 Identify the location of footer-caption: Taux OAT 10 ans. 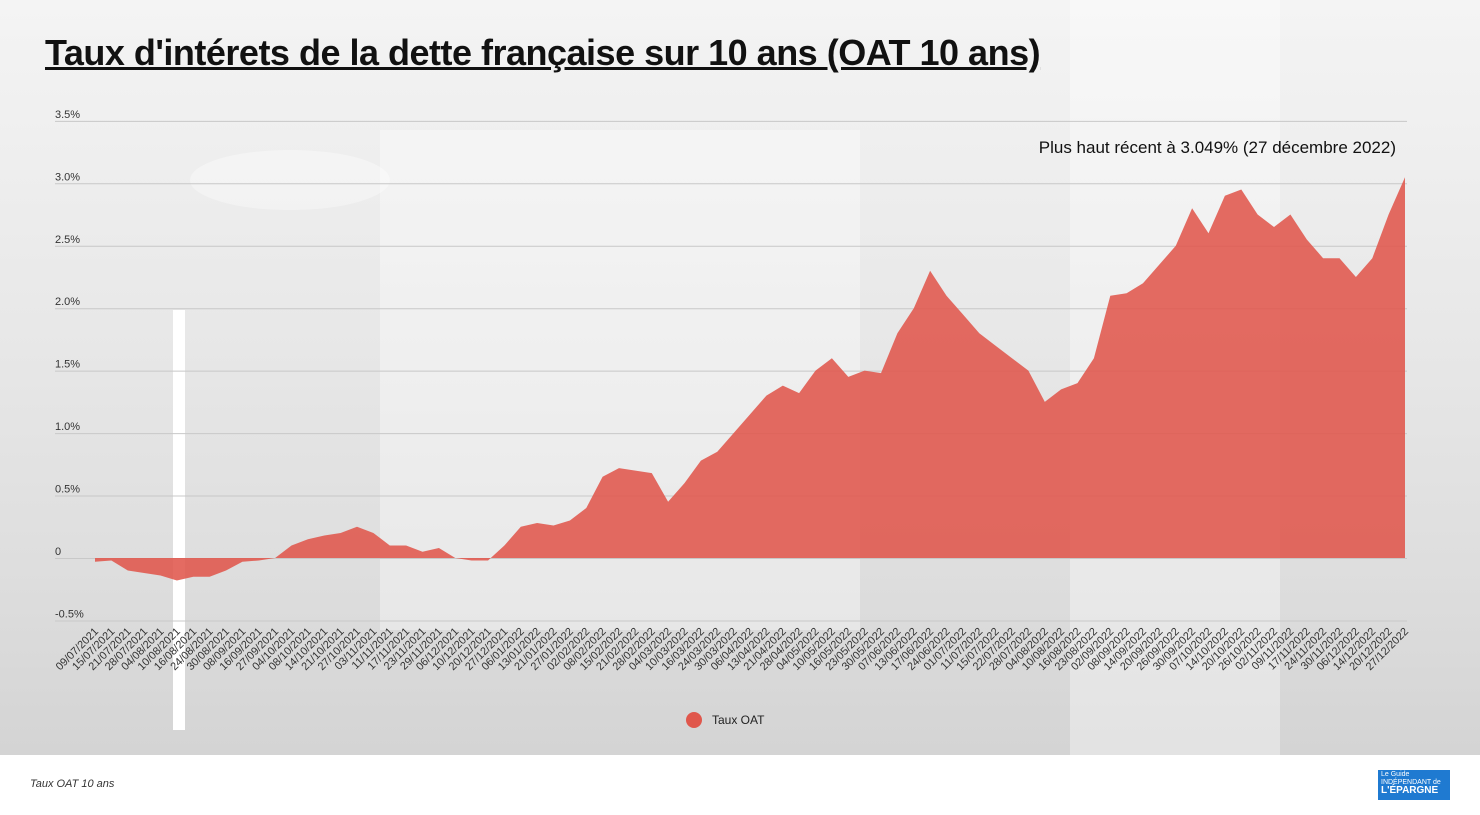
(72, 784).